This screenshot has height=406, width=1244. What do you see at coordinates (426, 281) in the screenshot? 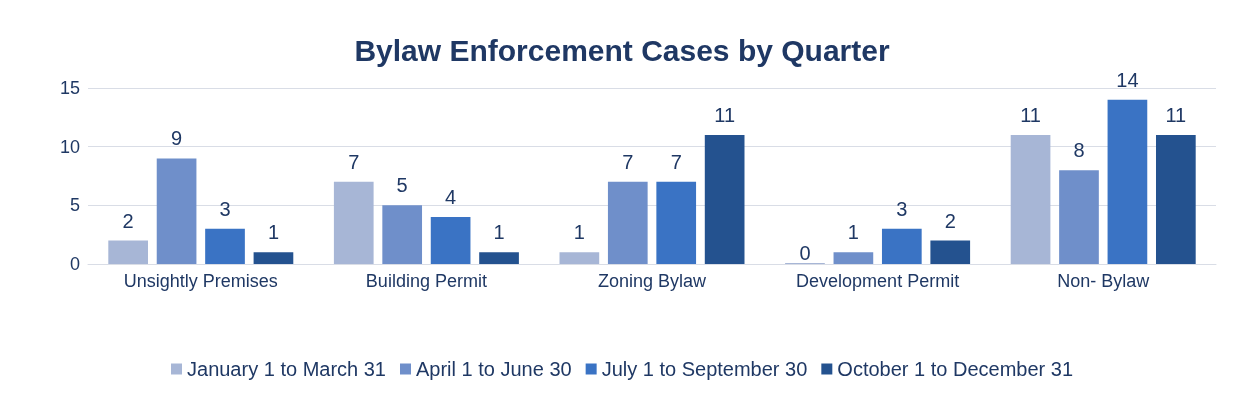
I see `x-tick-label: Building Permit` at bounding box center [426, 281].